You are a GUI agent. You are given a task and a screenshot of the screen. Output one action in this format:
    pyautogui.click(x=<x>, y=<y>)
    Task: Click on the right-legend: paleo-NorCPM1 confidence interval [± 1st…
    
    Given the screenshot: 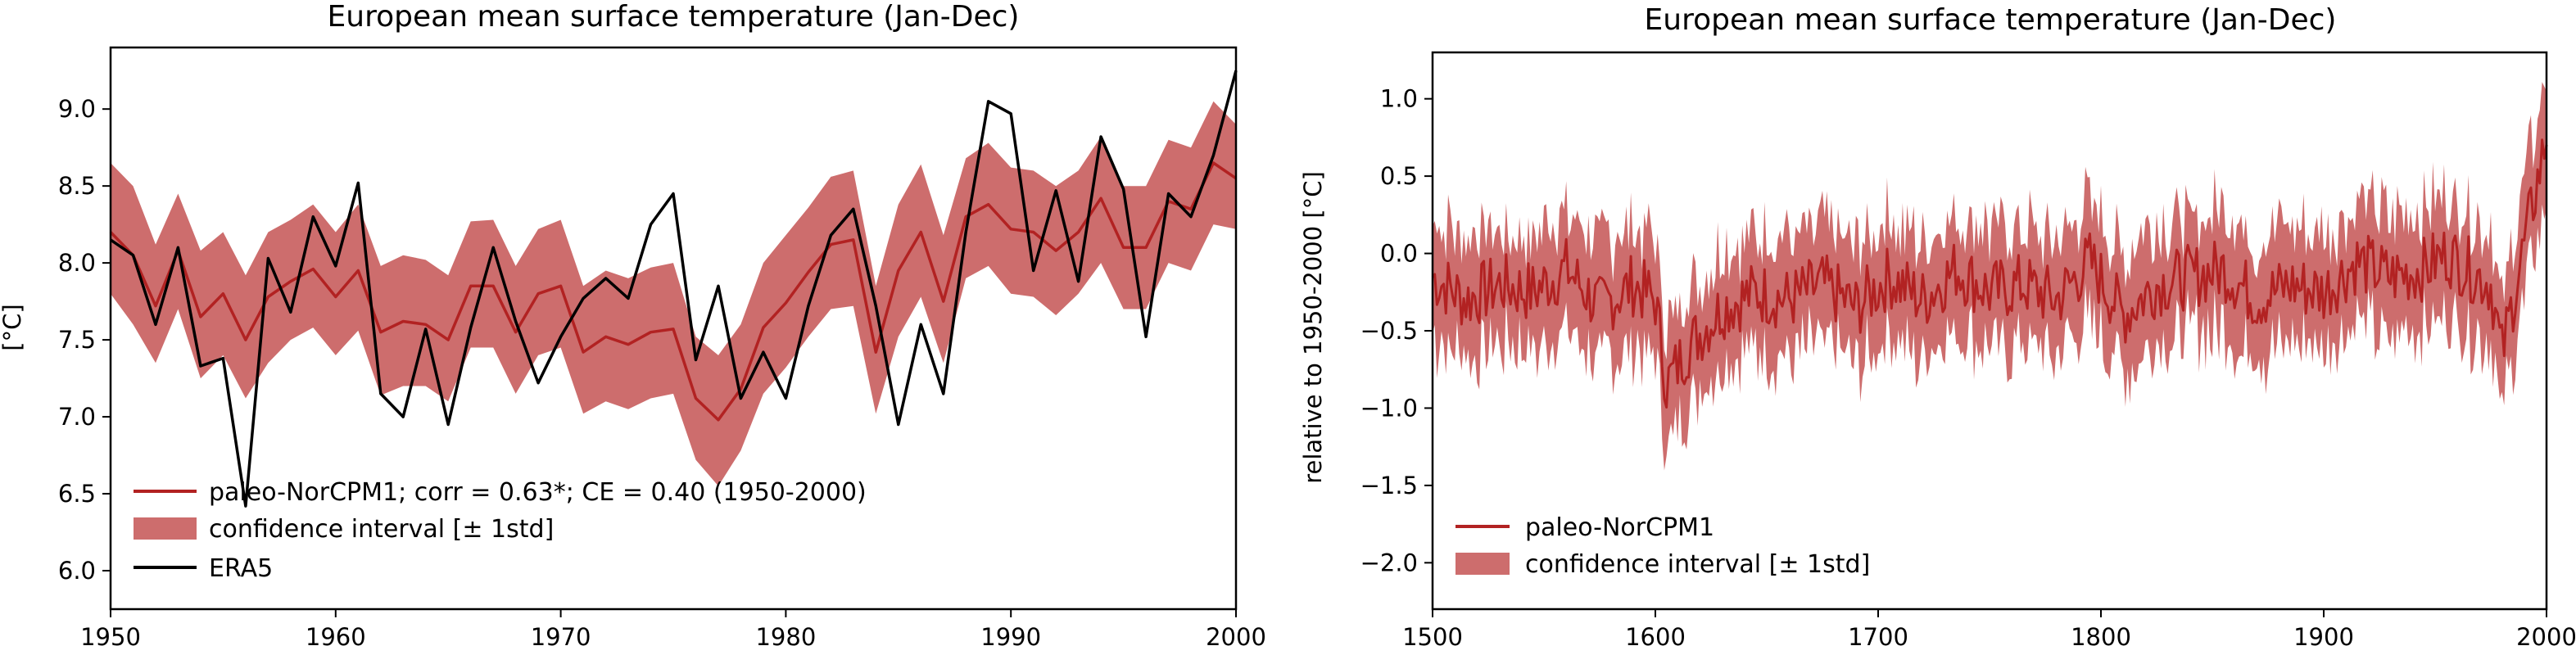 What is the action you would take?
    pyautogui.click(x=1663, y=546)
    